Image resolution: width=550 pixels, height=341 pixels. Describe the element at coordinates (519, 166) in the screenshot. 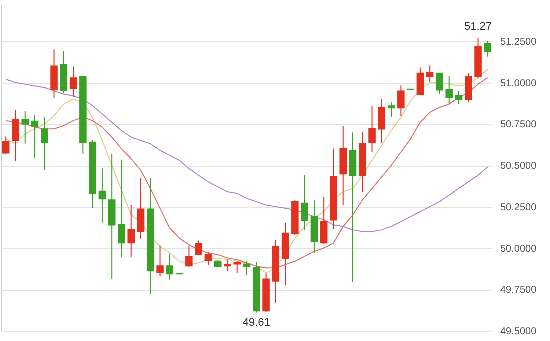

I see `y-tick-label: 50.5000` at that location.